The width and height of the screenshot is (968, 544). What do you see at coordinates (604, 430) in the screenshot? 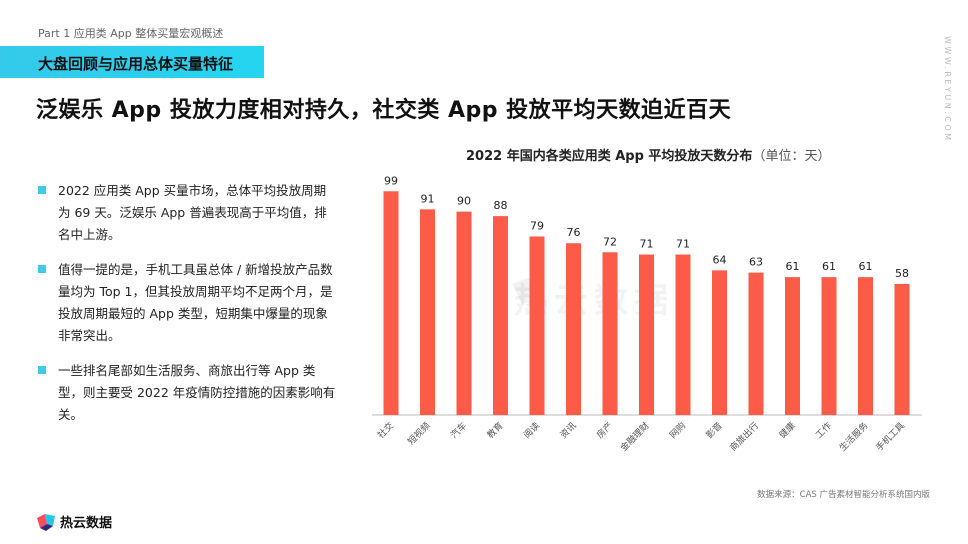
I see `category-tick-label: 房产` at bounding box center [604, 430].